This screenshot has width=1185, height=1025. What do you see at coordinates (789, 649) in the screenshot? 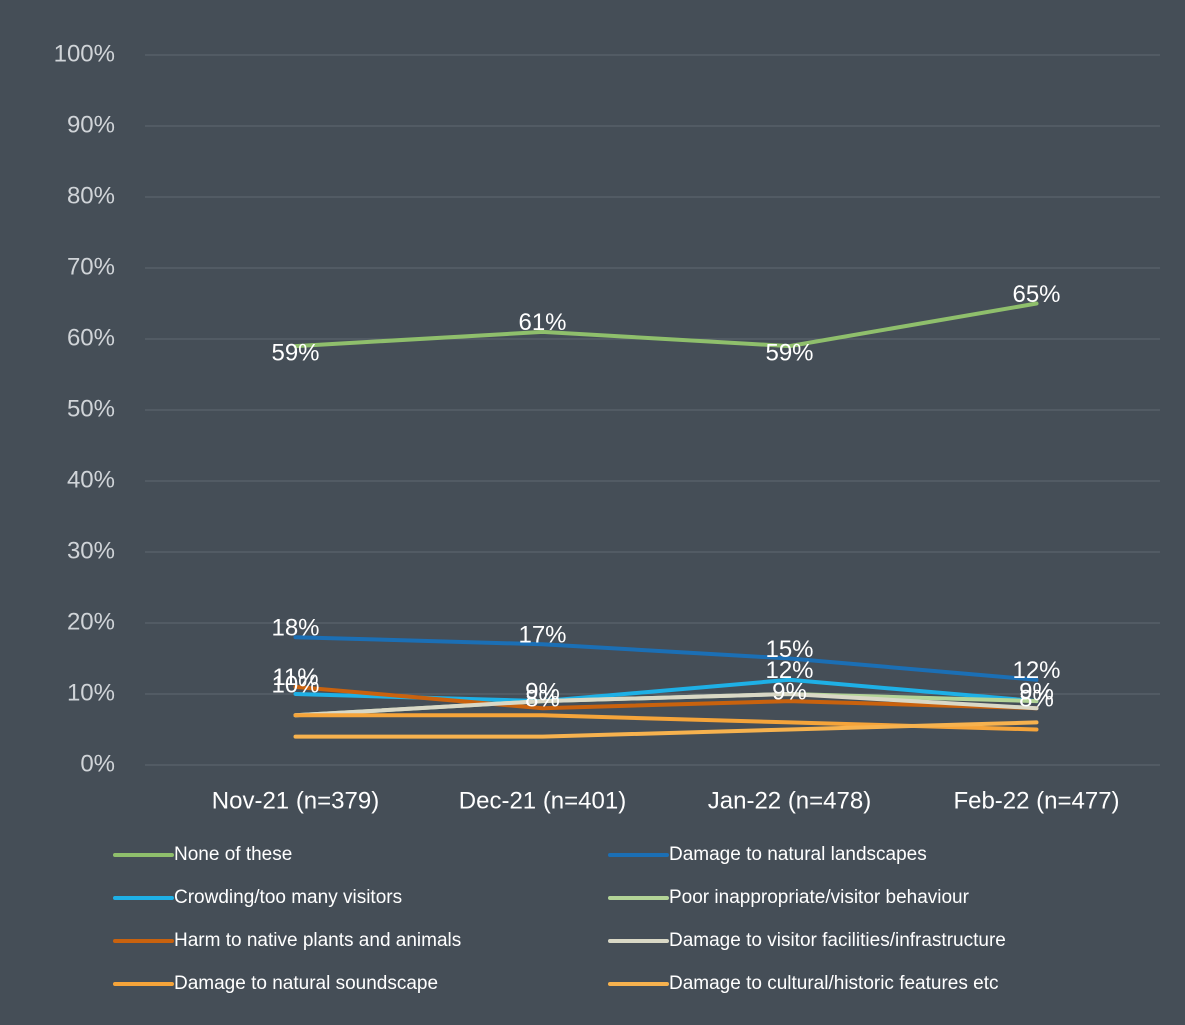
I see `data-label: 15%` at bounding box center [789, 649].